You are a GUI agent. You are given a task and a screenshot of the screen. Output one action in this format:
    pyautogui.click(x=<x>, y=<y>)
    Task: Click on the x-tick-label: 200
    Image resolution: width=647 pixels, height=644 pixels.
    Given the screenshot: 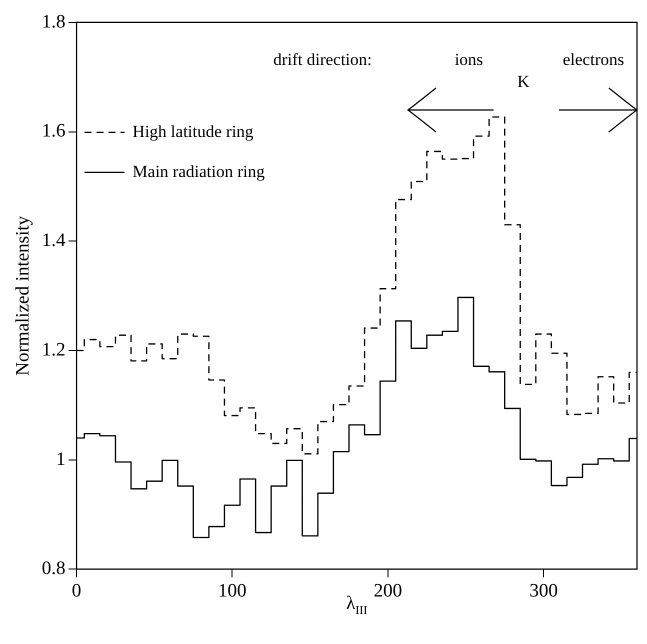 What is the action you would take?
    pyautogui.click(x=388, y=591)
    